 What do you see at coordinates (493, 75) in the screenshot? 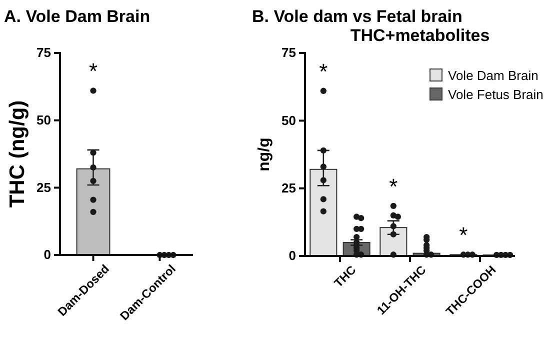
I see `legend-label: Vole Dam Brain` at bounding box center [493, 75].